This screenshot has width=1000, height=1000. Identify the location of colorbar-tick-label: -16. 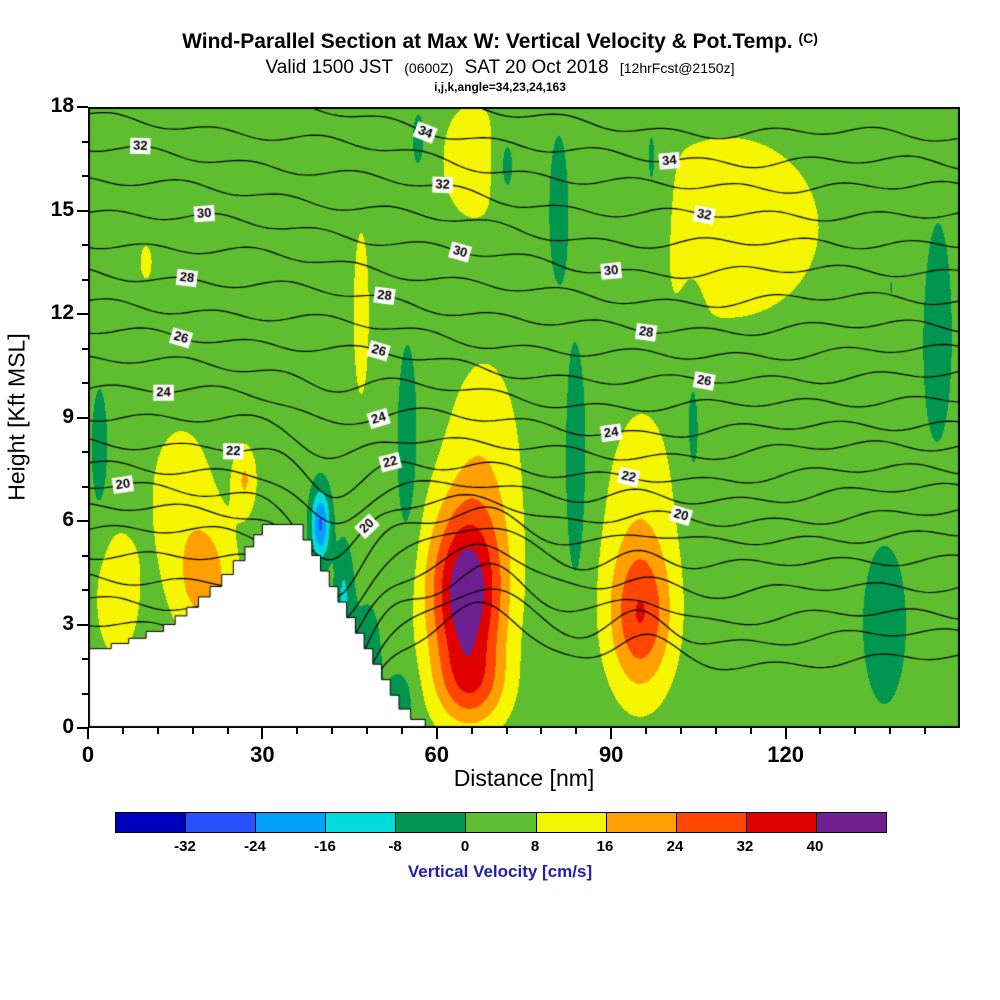
(325, 846).